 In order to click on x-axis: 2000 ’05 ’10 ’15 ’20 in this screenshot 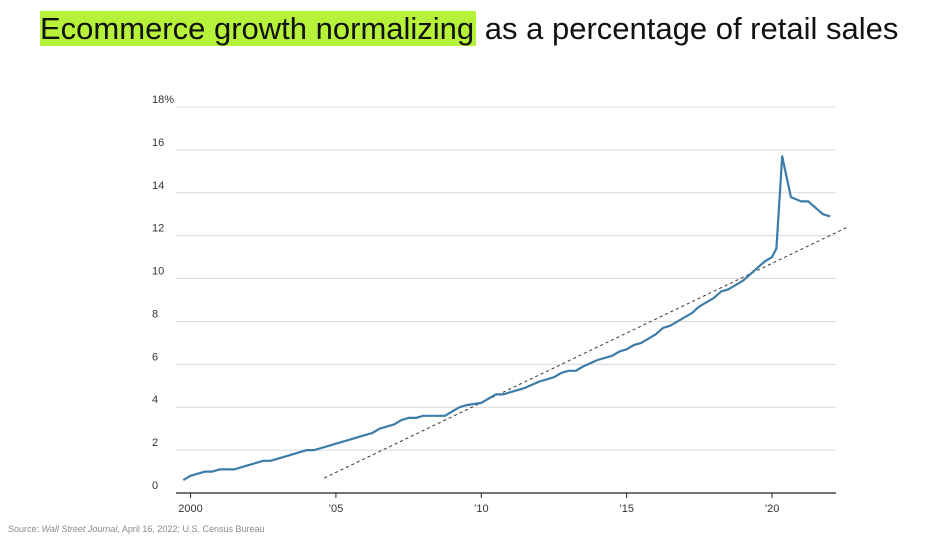, I will do `click(506, 503)`.